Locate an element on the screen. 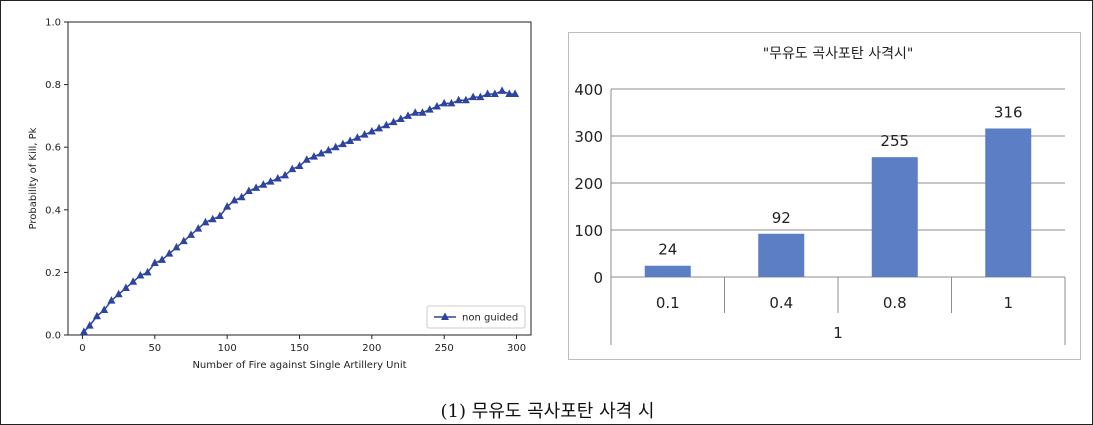  chart-title: "무유도 곡사포탄 사격시" is located at coordinates (838, 54).